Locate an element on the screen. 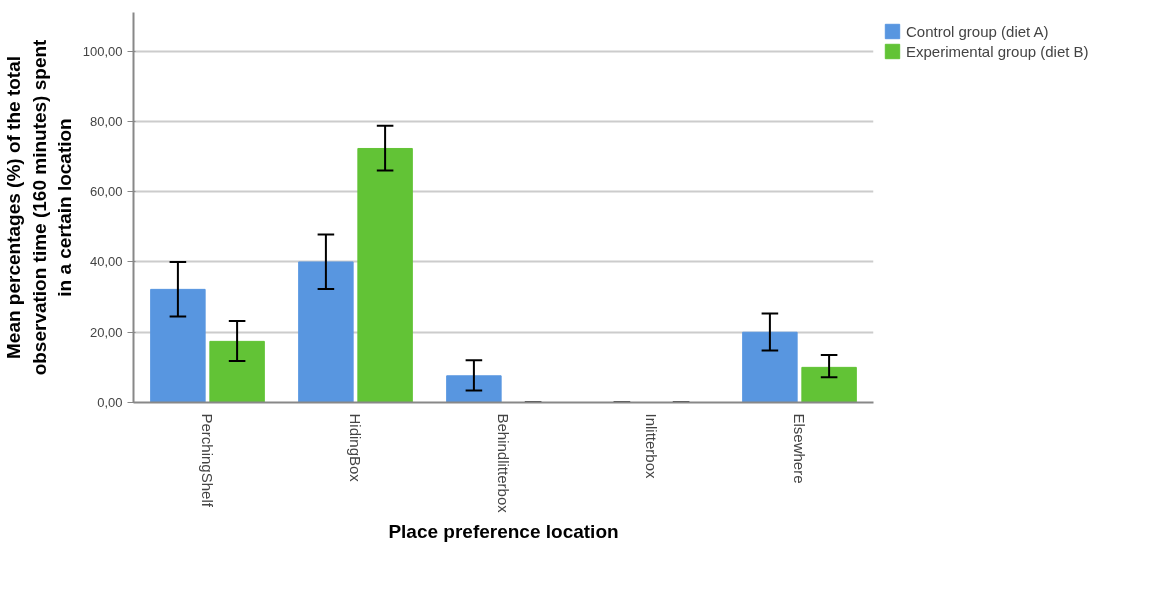 This screenshot has height=599, width=1168. legend-label: Control group (diet A) is located at coordinates (977, 31).